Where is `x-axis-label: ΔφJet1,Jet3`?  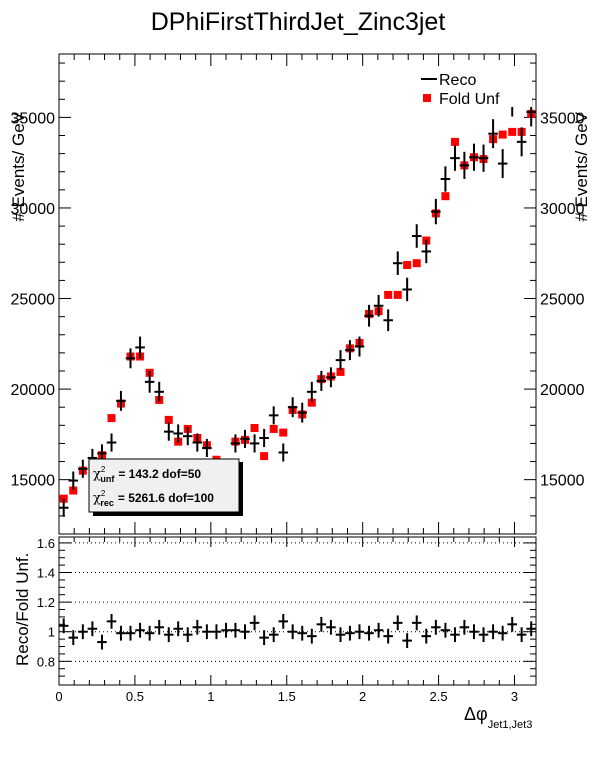
x-axis-label: ΔφJet1,Jet3 is located at coordinates (498, 717).